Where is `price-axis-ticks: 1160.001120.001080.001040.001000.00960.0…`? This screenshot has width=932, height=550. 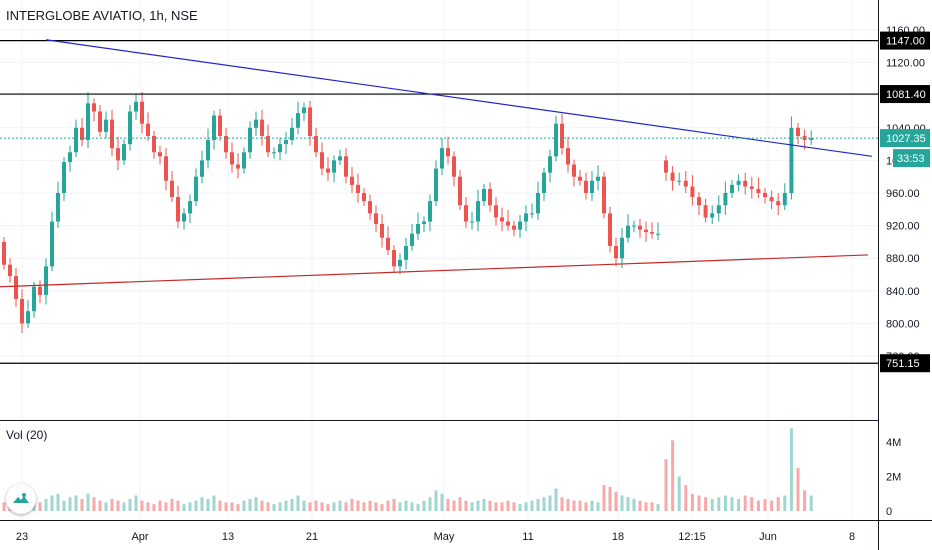
price-axis-ticks: 1160.001120.001080.001040.001000.00960.0… is located at coordinates (906, 194).